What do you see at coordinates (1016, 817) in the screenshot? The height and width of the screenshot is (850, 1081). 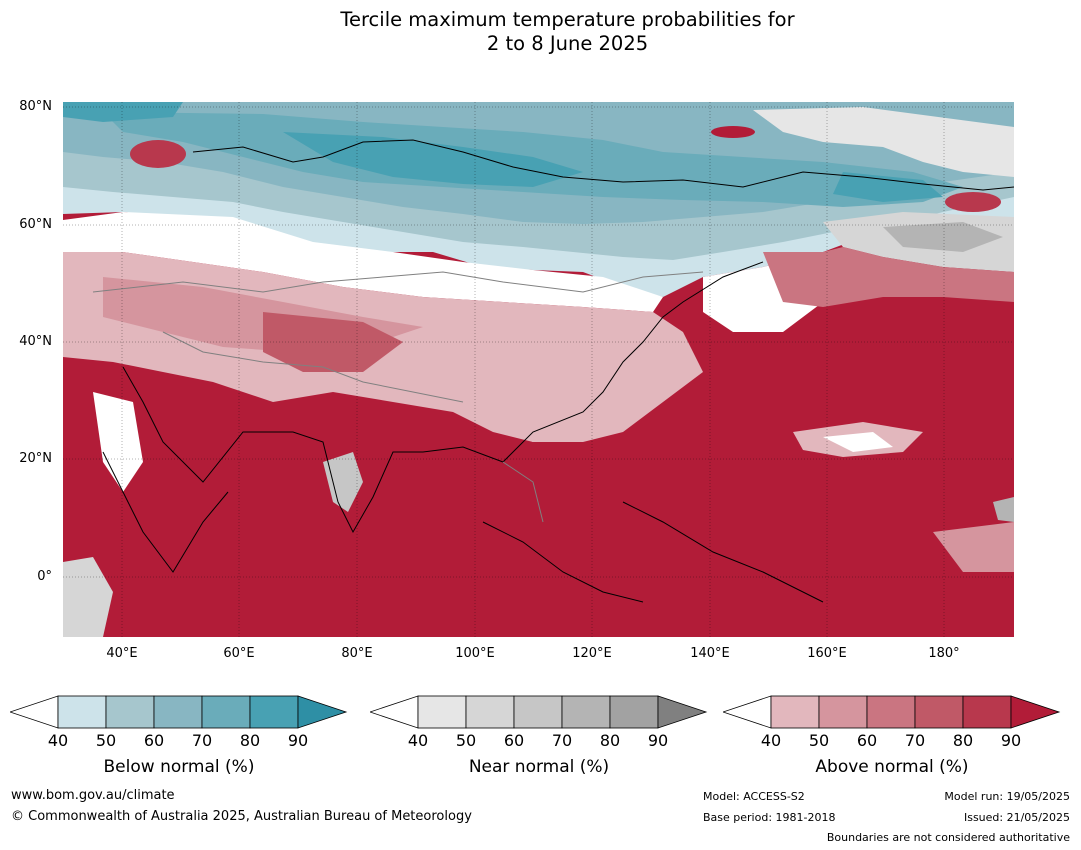 I see `issued-text: Issued: 21/05/2025` at bounding box center [1016, 817].